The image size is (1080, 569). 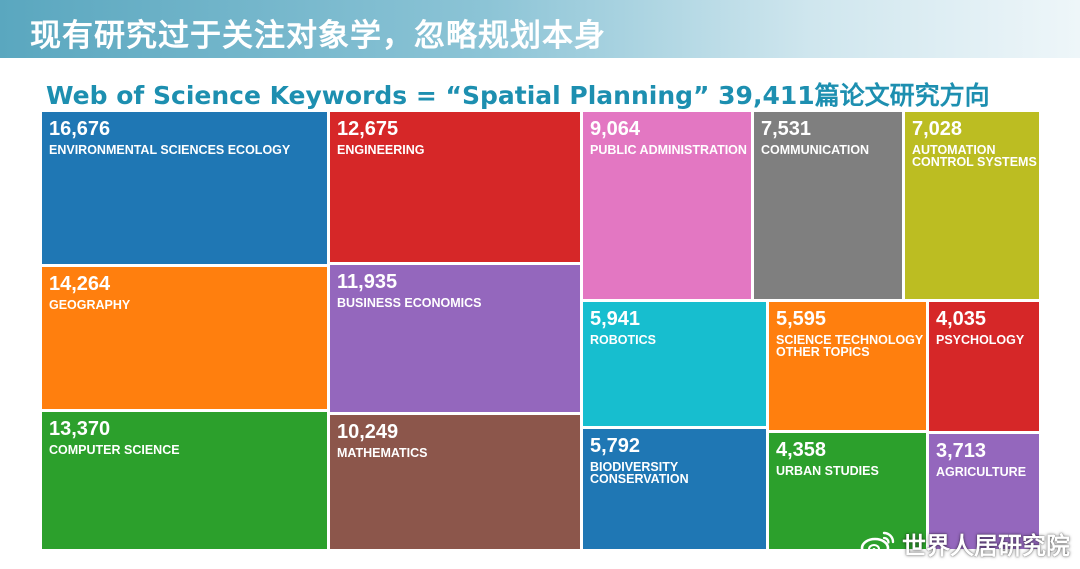 I want to click on tile-label: COMMUNICATION, so click(x=815, y=150).